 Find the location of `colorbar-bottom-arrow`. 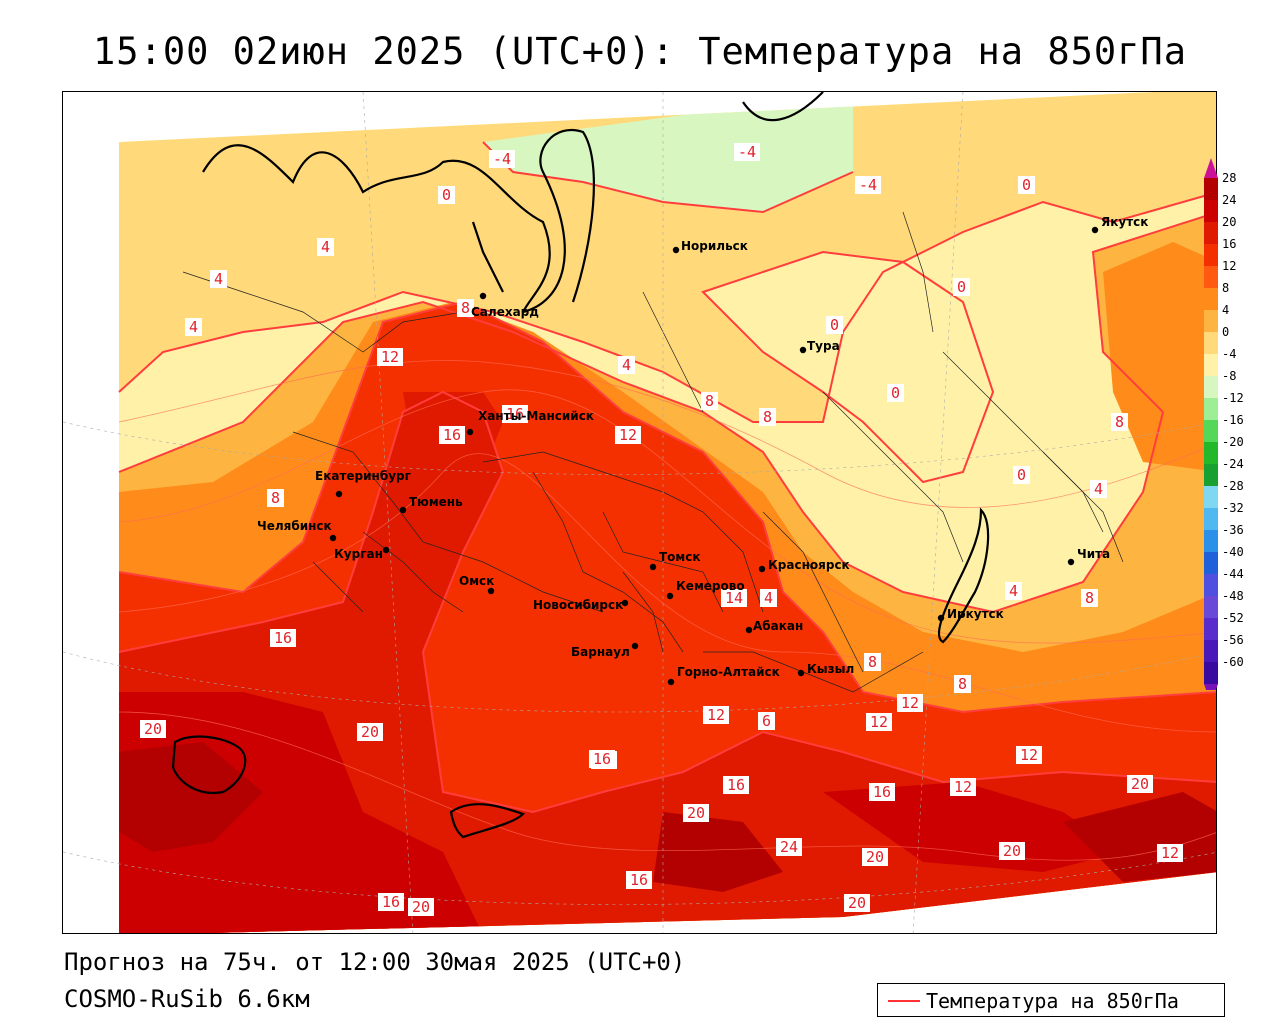

colorbar-bottom-arrow is located at coordinates (1211, 687).